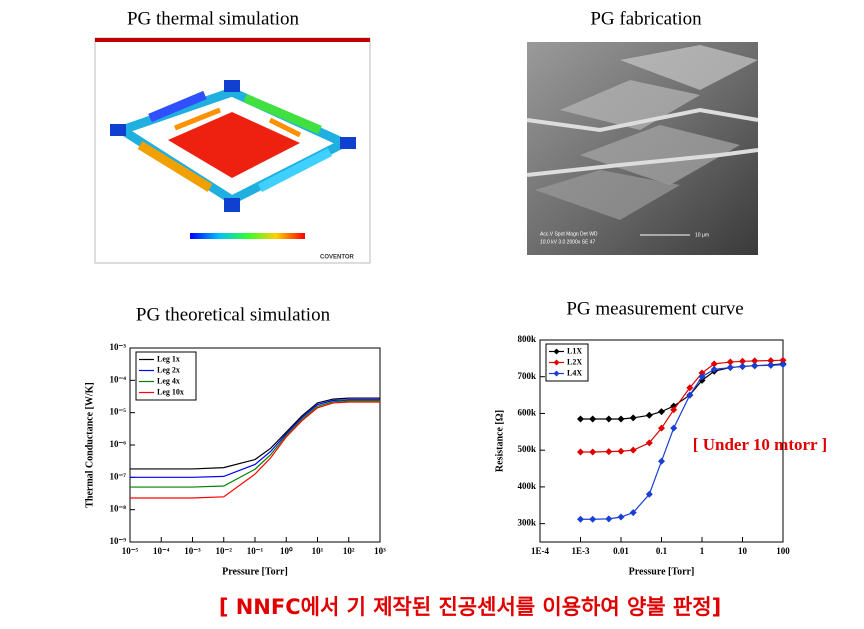  I want to click on caption: [ NNFC에서 기 제작된 진공센서를 이용하여 양불 판정], so click(470, 607).